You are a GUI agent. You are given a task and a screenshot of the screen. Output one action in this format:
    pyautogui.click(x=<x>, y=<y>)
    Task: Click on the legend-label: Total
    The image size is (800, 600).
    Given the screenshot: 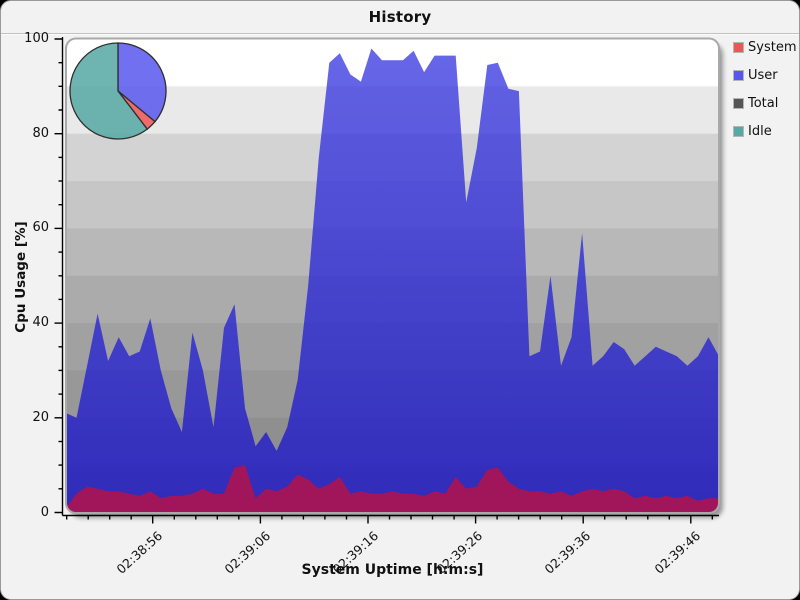 What is the action you would take?
    pyautogui.click(x=763, y=103)
    